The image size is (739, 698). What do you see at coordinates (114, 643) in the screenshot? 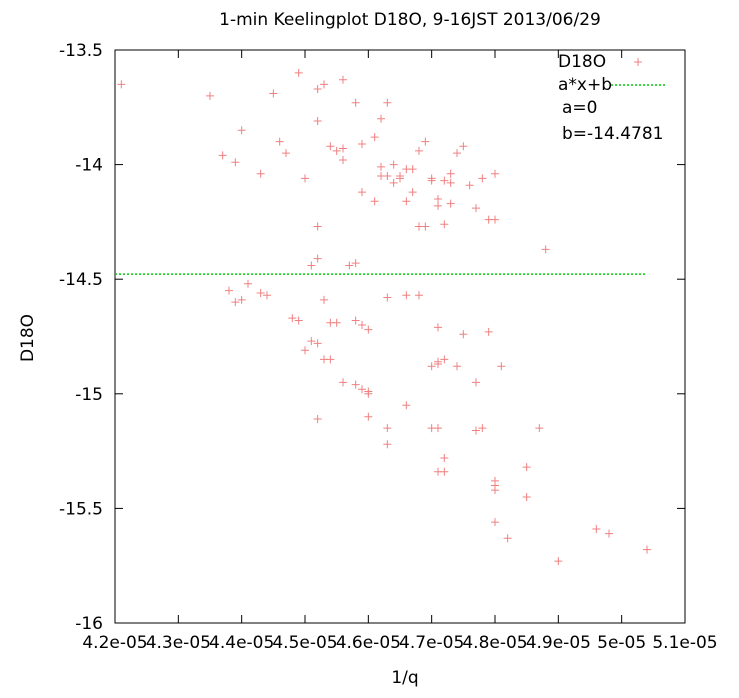
I see `x-tick-label: 4.2e-05` at bounding box center [114, 643].